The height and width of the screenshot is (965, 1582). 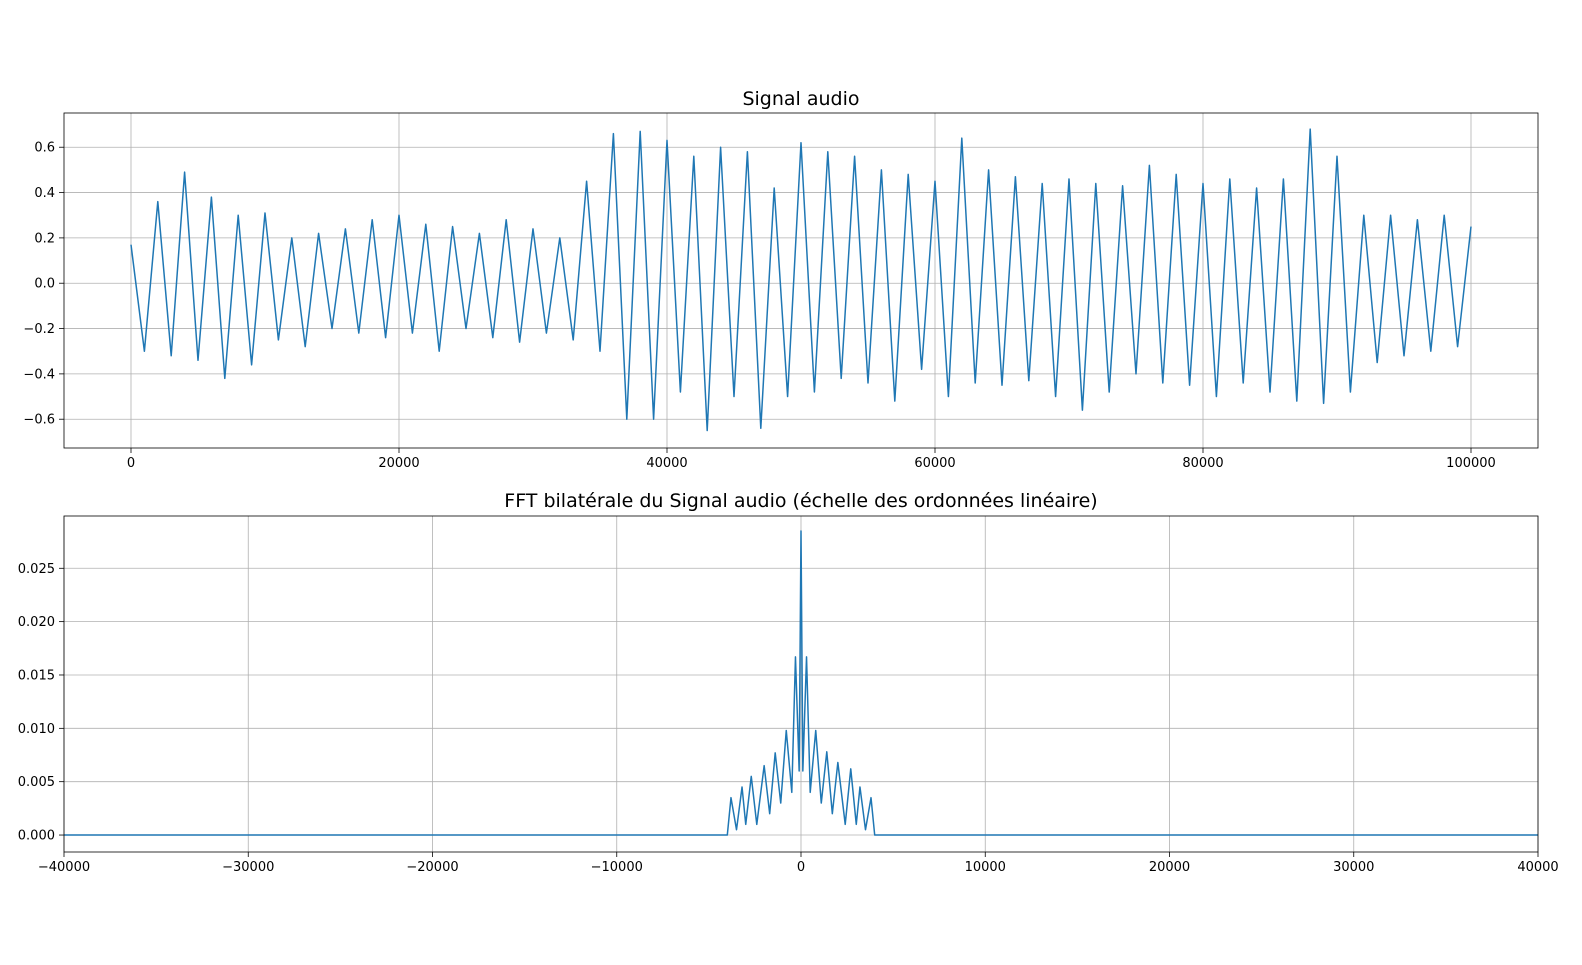 What do you see at coordinates (39, 374) in the screenshot?
I see `y-tick-label: −0.4` at bounding box center [39, 374].